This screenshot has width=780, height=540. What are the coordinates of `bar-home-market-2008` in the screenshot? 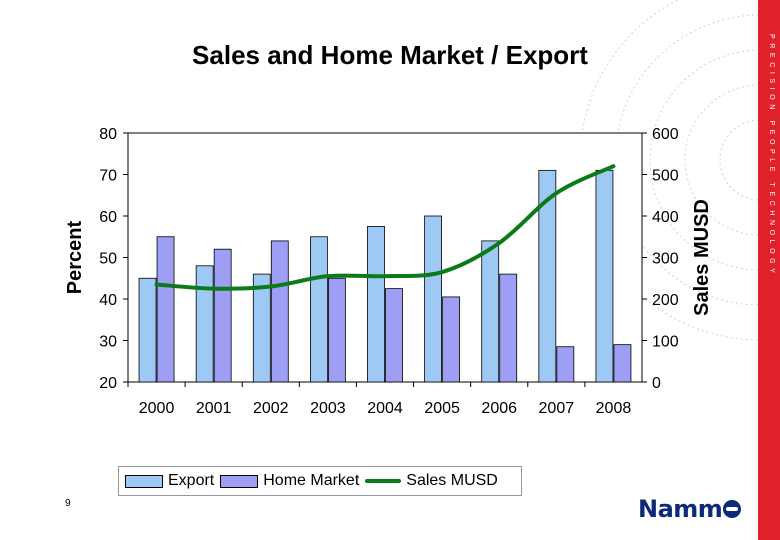 It's located at (622, 363).